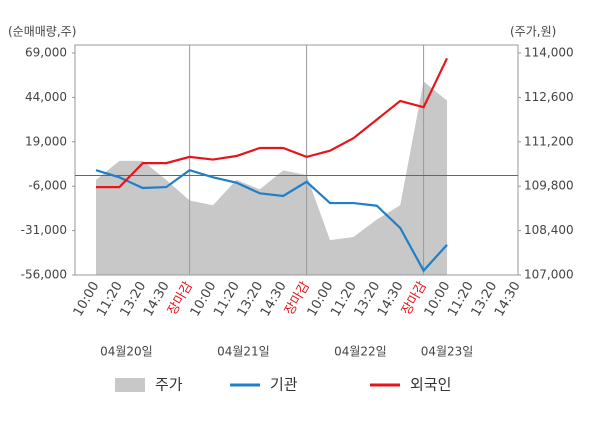  I want to click on date-label: 04월21일, so click(243, 352).